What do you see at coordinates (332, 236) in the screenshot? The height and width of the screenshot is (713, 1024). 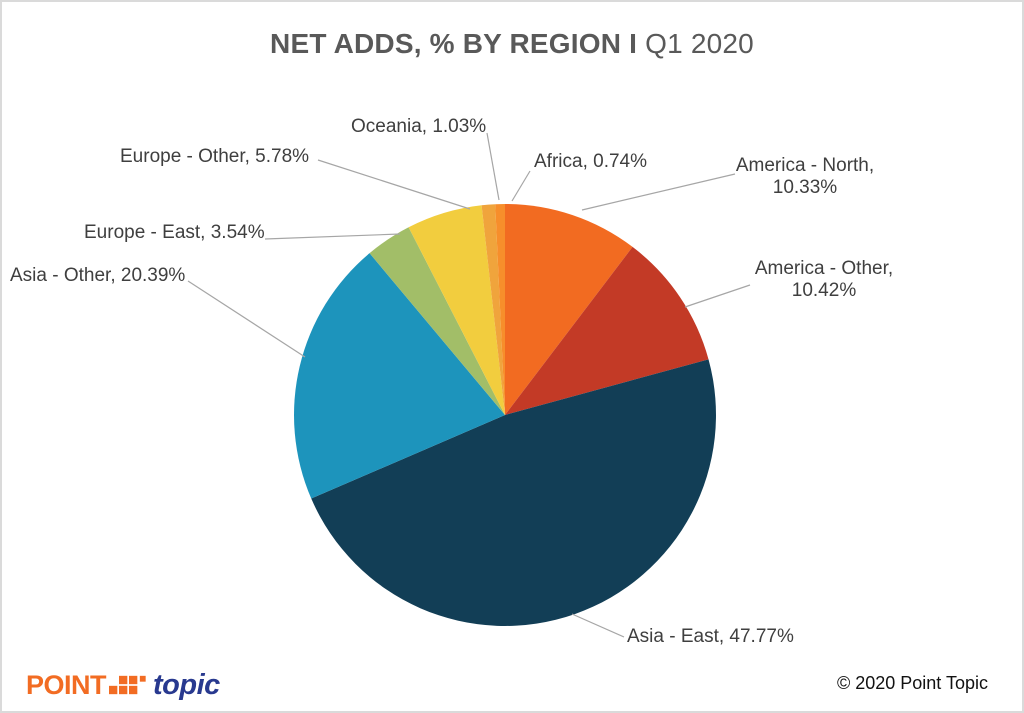 I see `leader-line-europe-east` at bounding box center [332, 236].